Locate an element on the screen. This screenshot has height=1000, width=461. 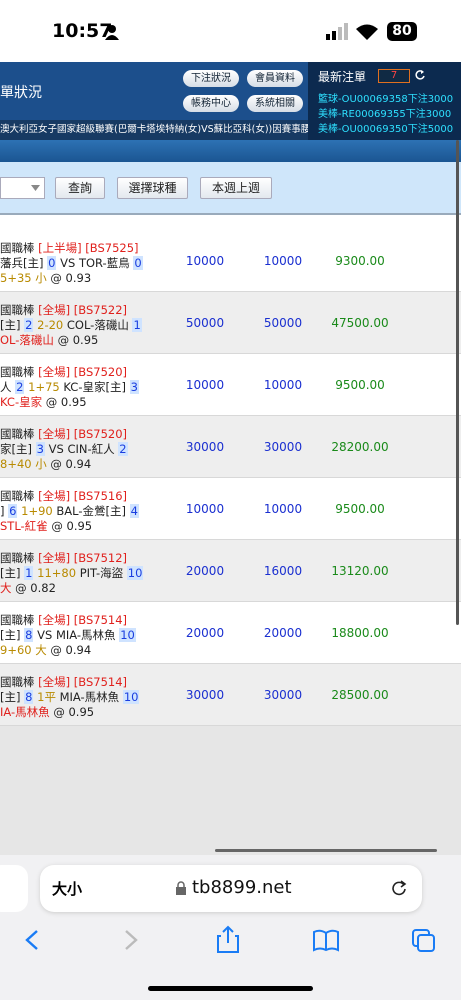
away-score: 1 is located at coordinates (137, 325).